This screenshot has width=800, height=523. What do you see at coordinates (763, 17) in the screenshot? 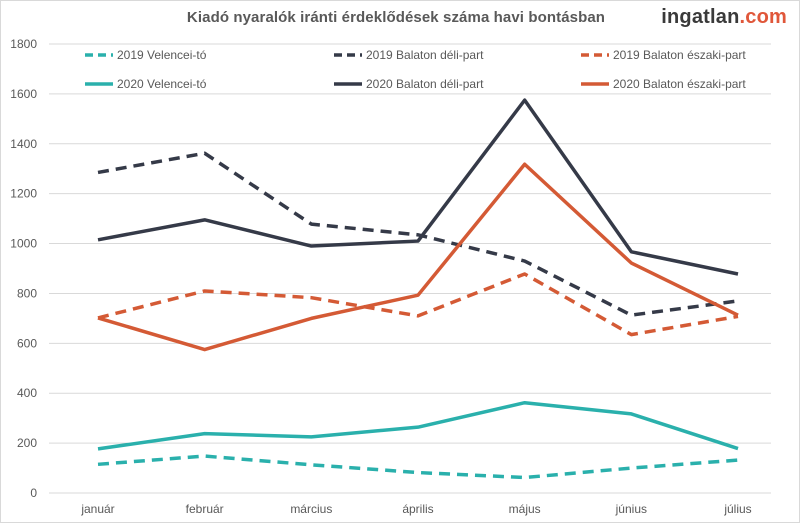
I see `logo-accent: .com` at bounding box center [763, 17].